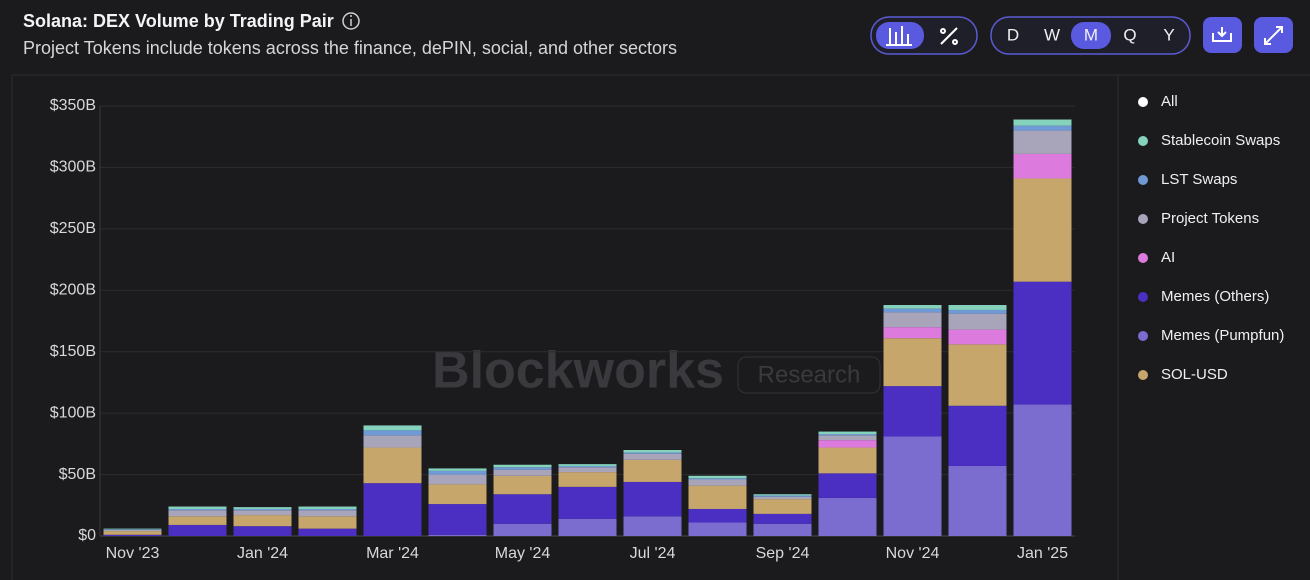  I want to click on legend-label: Stablecoin Swaps, so click(1220, 140).